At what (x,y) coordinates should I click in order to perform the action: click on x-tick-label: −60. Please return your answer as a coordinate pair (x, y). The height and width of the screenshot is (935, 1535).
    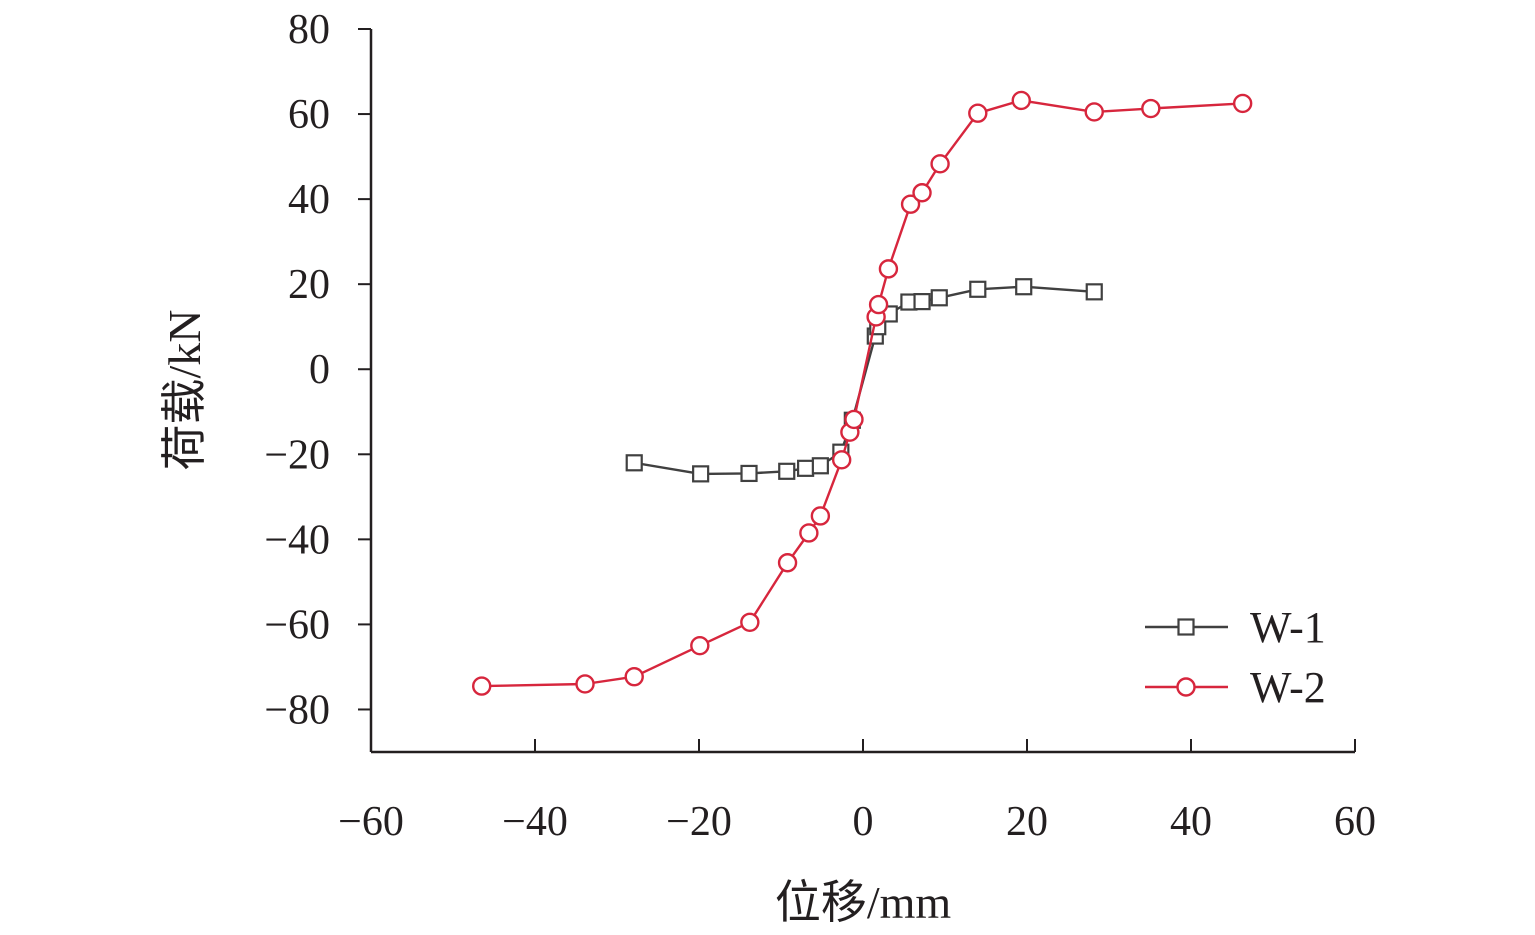
    Looking at the image, I should click on (371, 822).